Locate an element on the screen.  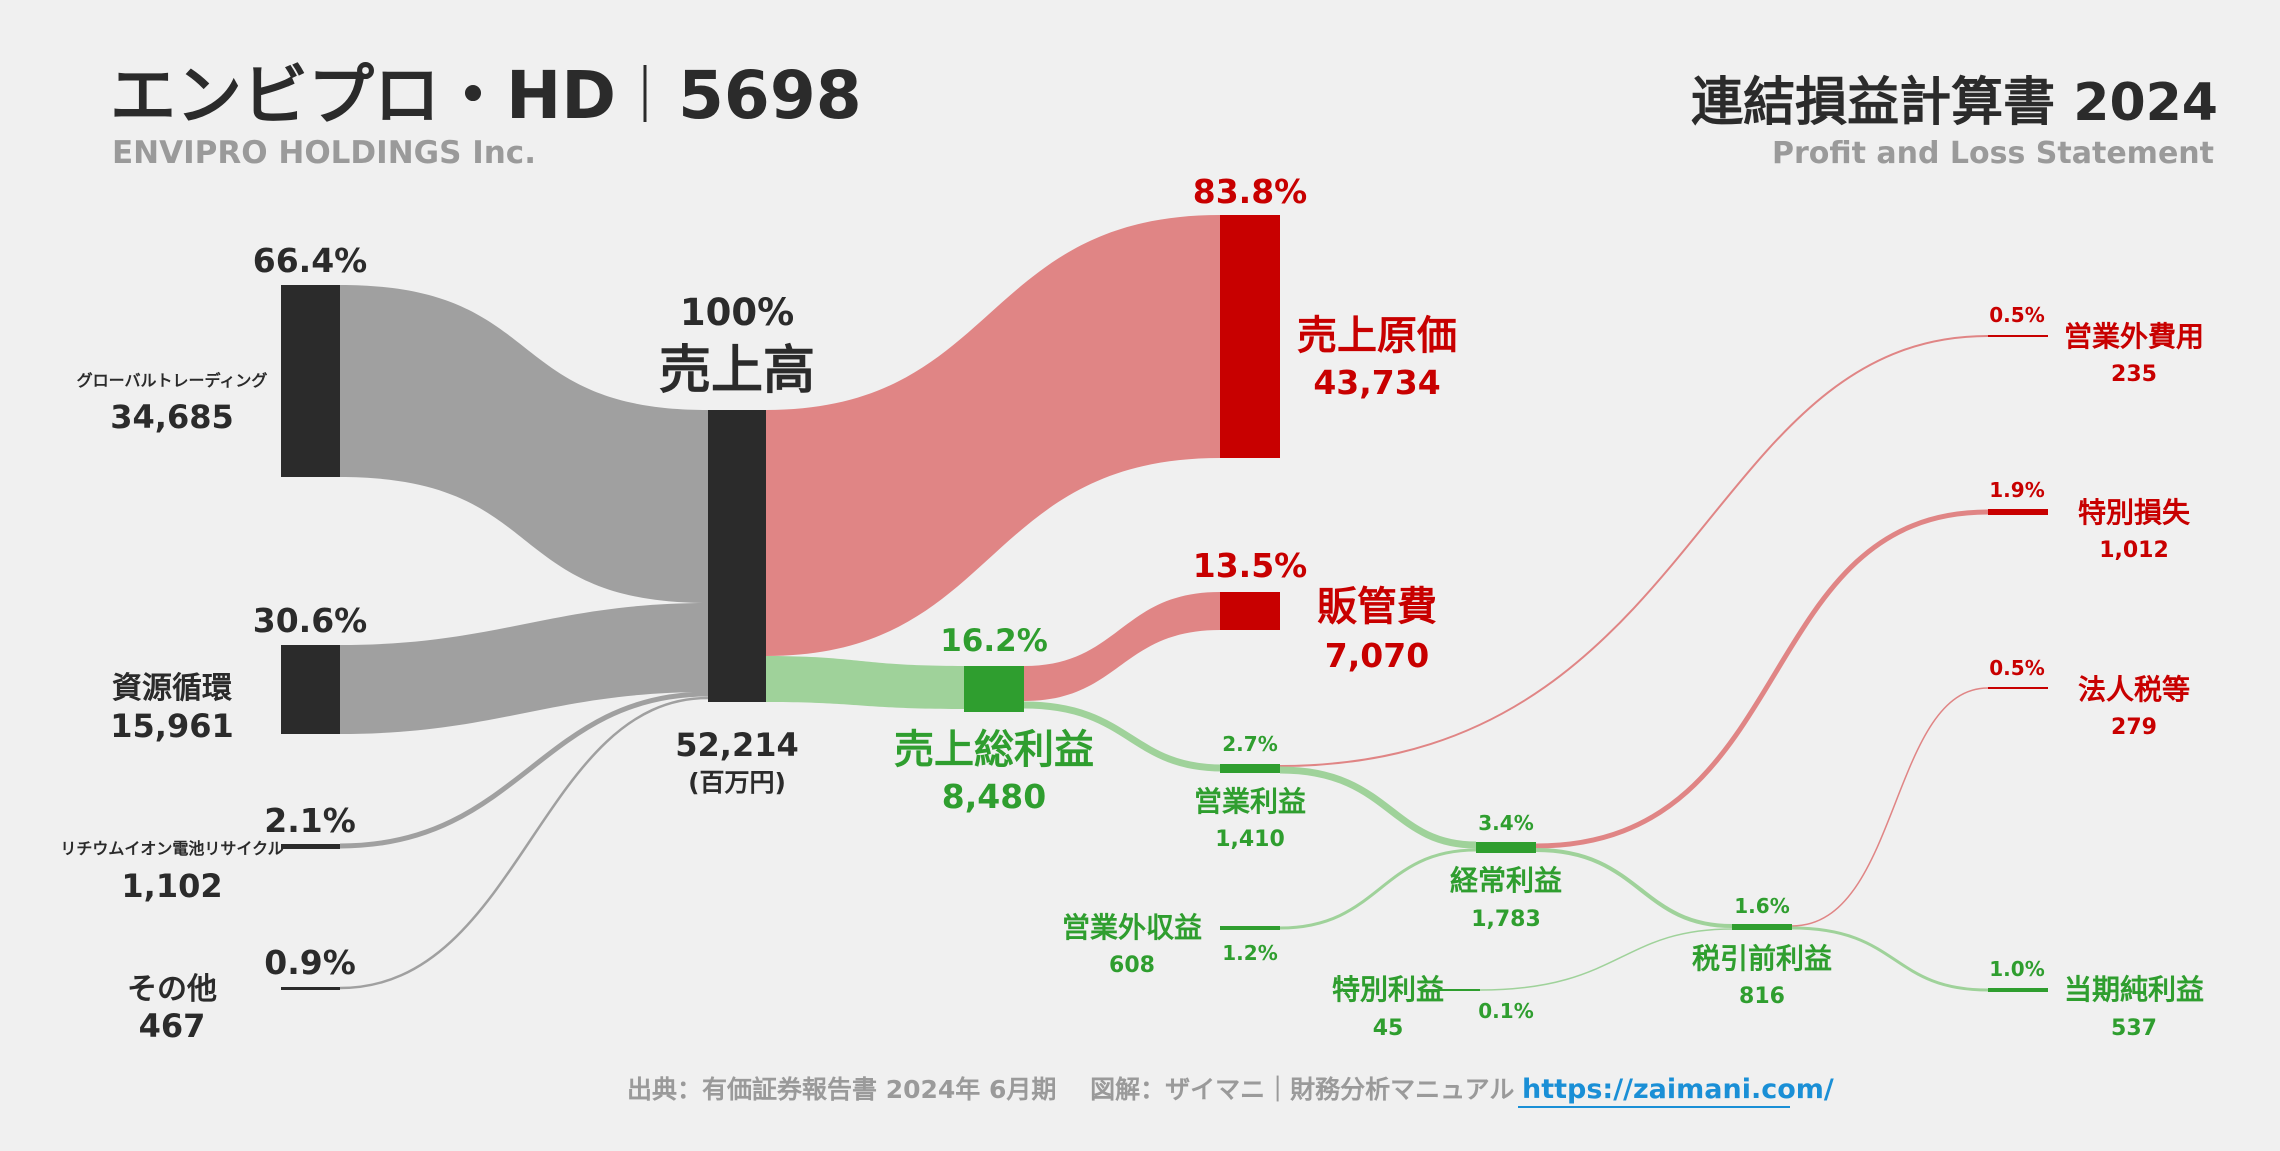
pct-other: 0.9% is located at coordinates (310, 962).